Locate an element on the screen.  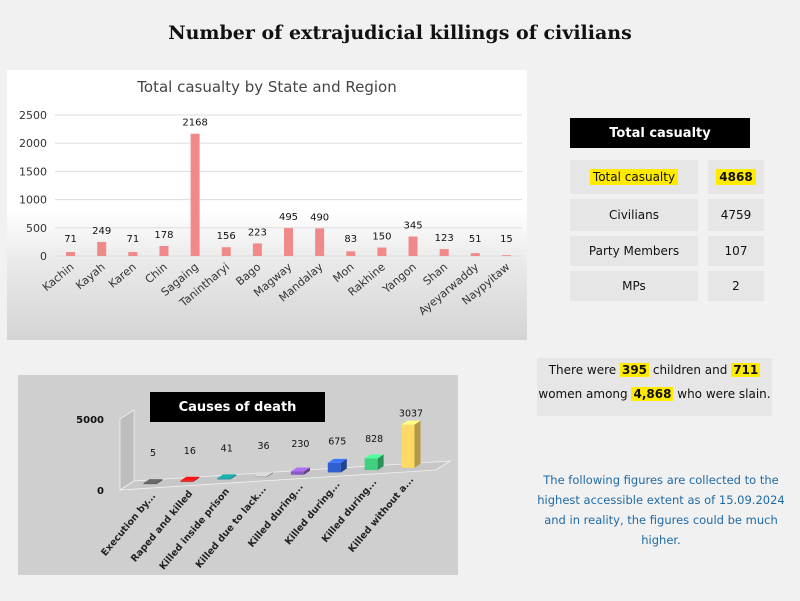
data-label: 249 is located at coordinates (101, 231).